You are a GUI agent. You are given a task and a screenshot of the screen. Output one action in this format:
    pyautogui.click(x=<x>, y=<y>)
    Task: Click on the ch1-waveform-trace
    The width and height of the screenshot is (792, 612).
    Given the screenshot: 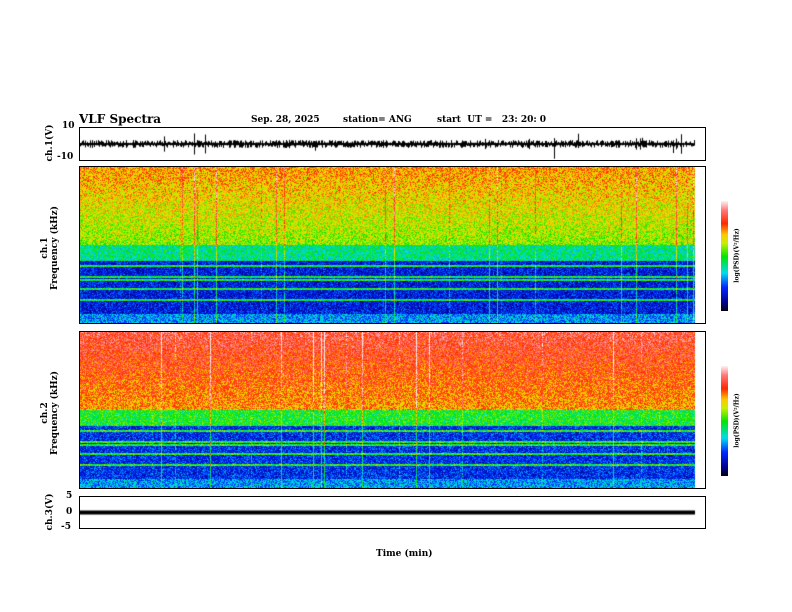 What is the action you would take?
    pyautogui.click(x=392, y=144)
    